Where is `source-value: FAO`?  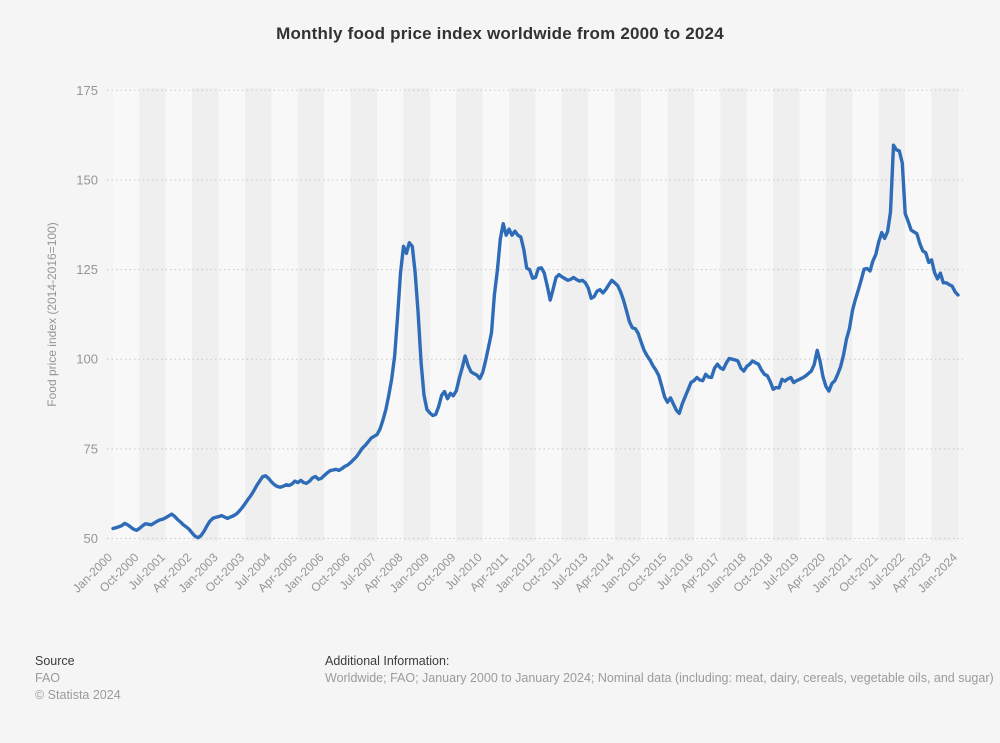 source-value: FAO is located at coordinates (48, 678).